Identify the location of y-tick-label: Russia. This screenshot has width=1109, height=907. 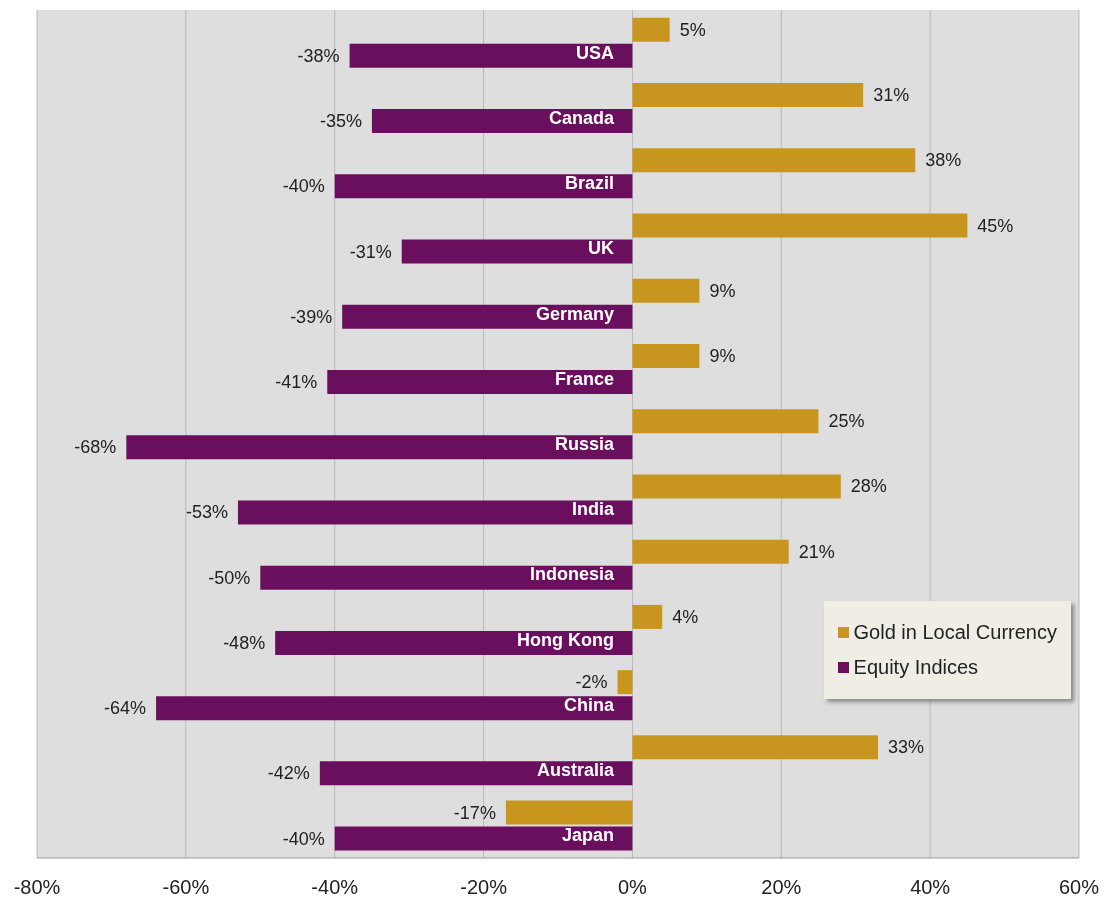
(584, 444).